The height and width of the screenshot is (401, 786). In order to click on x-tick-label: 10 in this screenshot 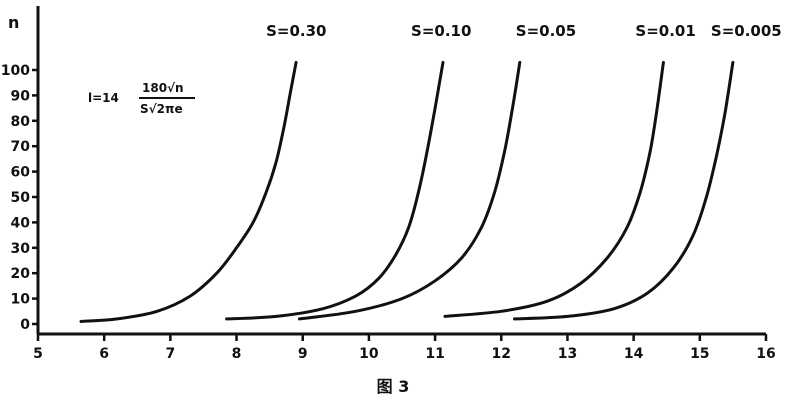, I will do `click(369, 354)`.